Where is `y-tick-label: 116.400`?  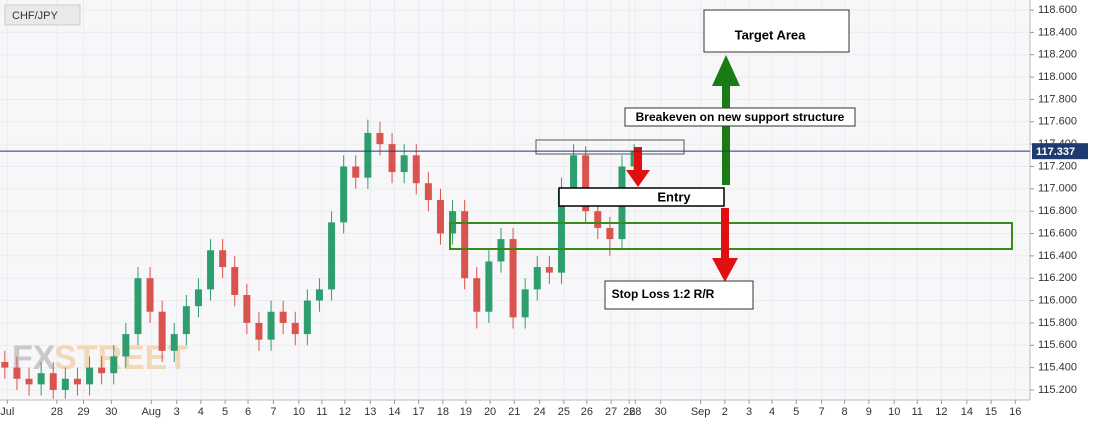
y-tick-label: 116.400 is located at coordinates (1057, 256).